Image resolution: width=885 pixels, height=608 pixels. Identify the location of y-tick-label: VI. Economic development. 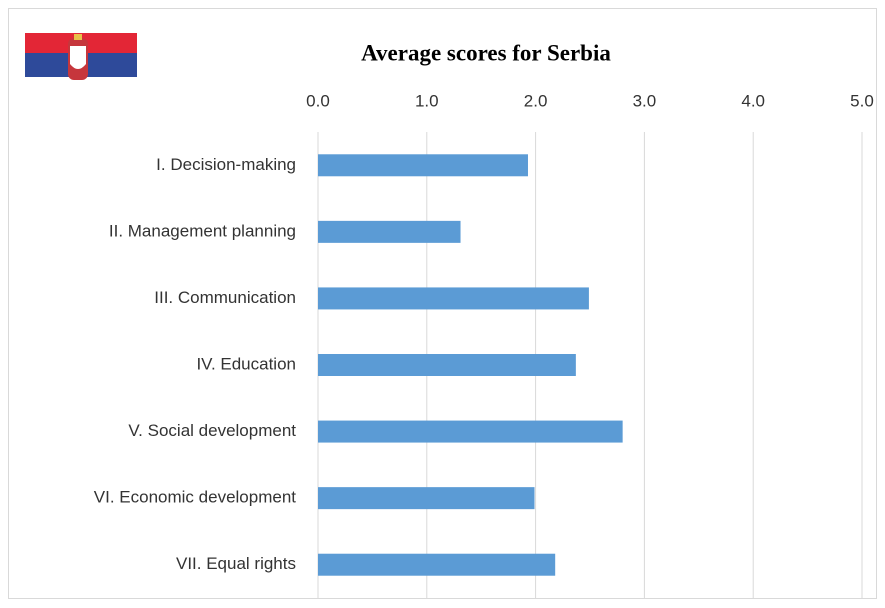
(195, 497).